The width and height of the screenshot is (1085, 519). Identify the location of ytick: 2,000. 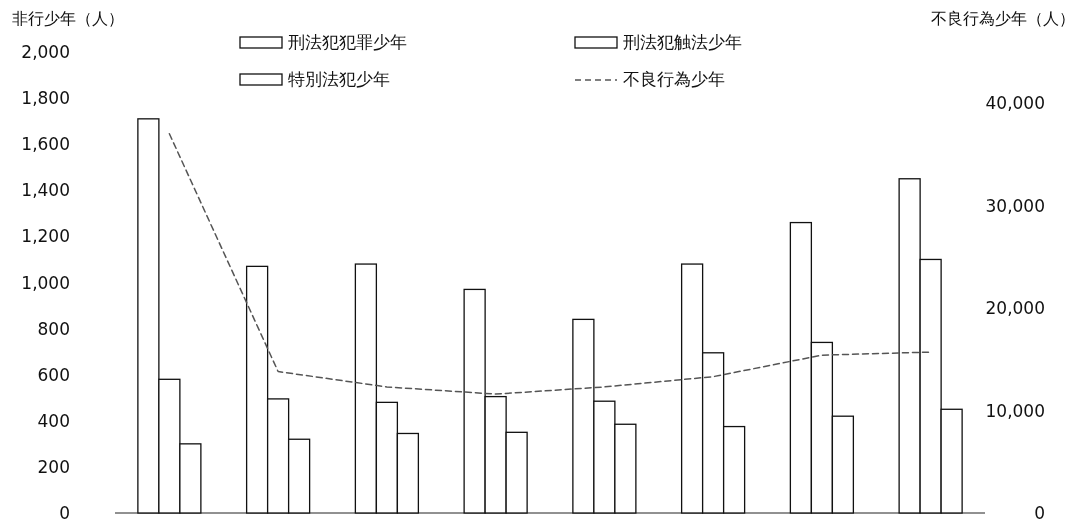
(45, 52).